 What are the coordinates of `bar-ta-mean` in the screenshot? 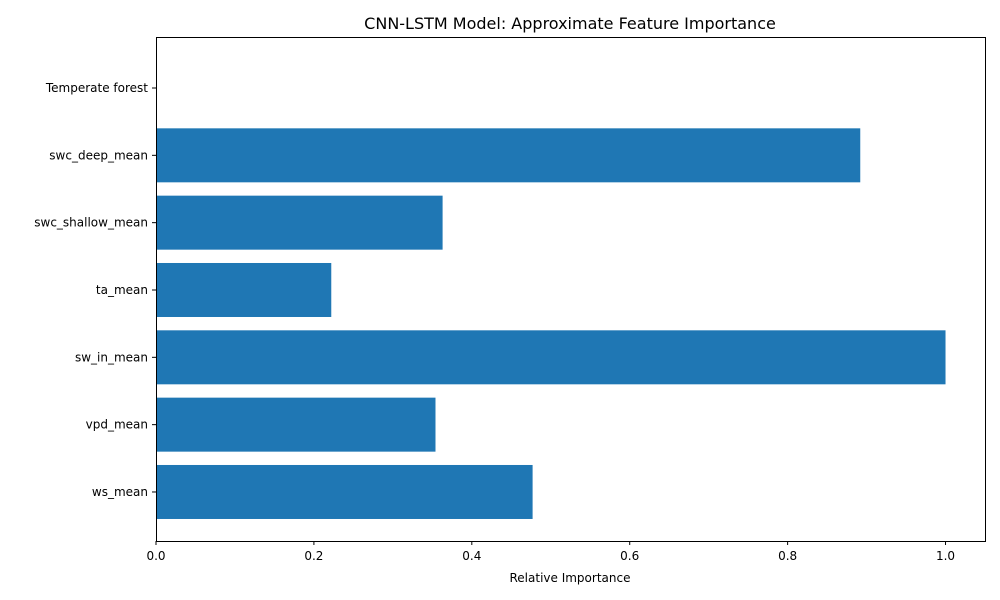 It's located at (244, 289).